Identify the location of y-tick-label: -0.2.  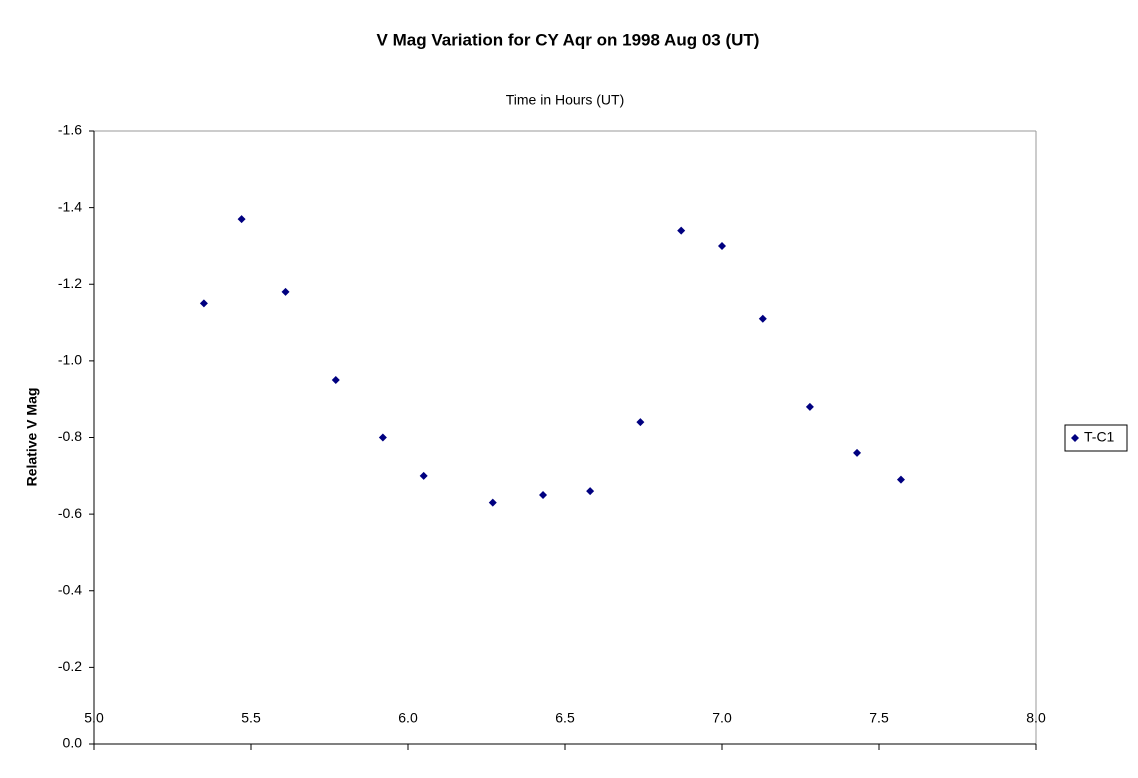
(70, 666).